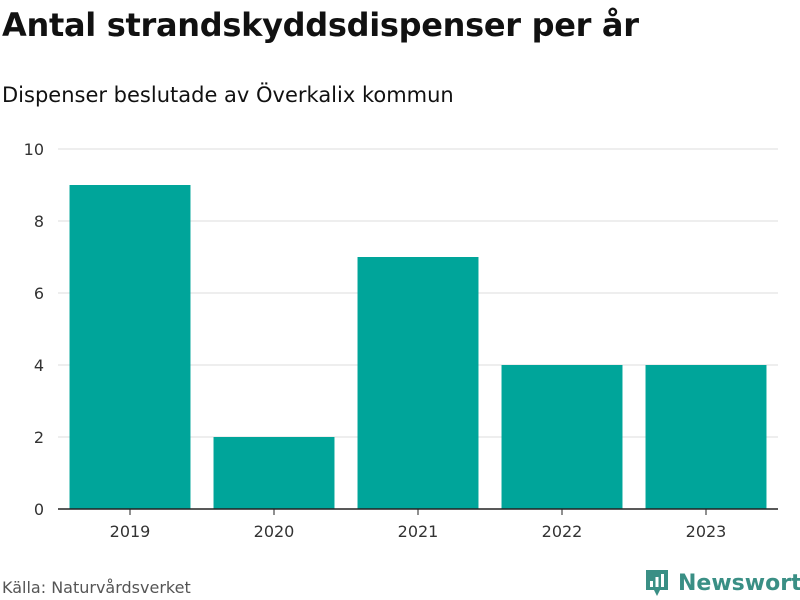 The image size is (800, 600). What do you see at coordinates (39, 365) in the screenshot?
I see `y-tick-label: 4` at bounding box center [39, 365].